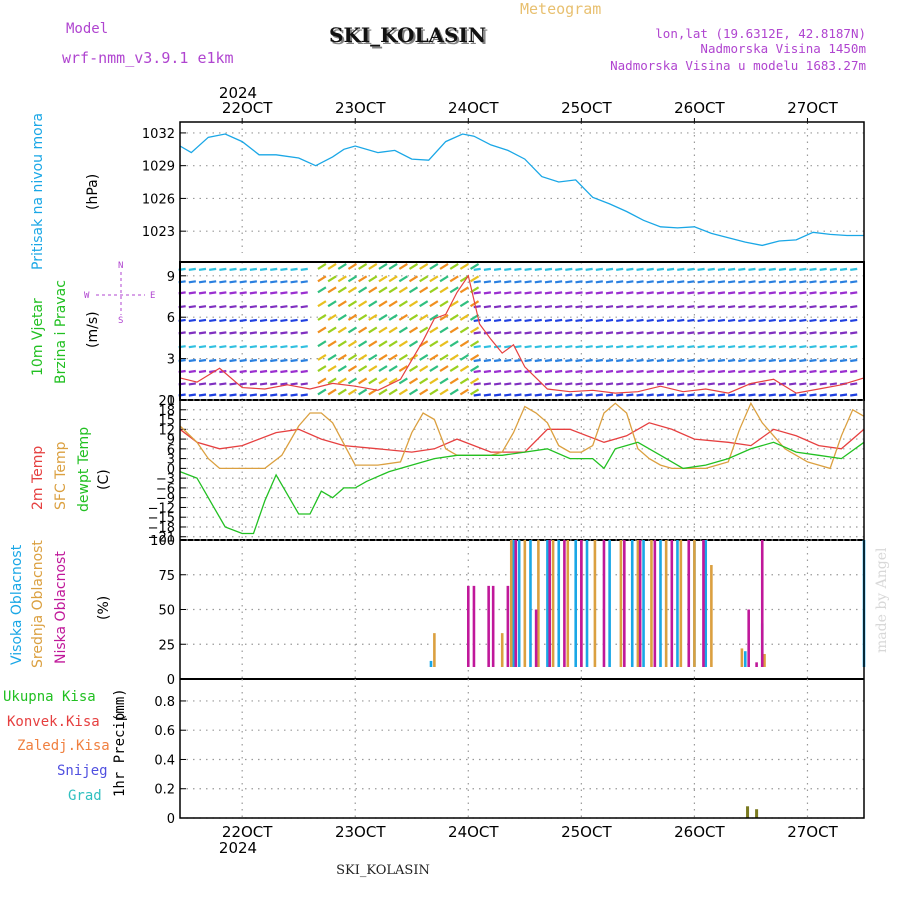 This screenshot has height=900, width=900. I want to click on pressure-unit: (hPa), so click(93, 192).